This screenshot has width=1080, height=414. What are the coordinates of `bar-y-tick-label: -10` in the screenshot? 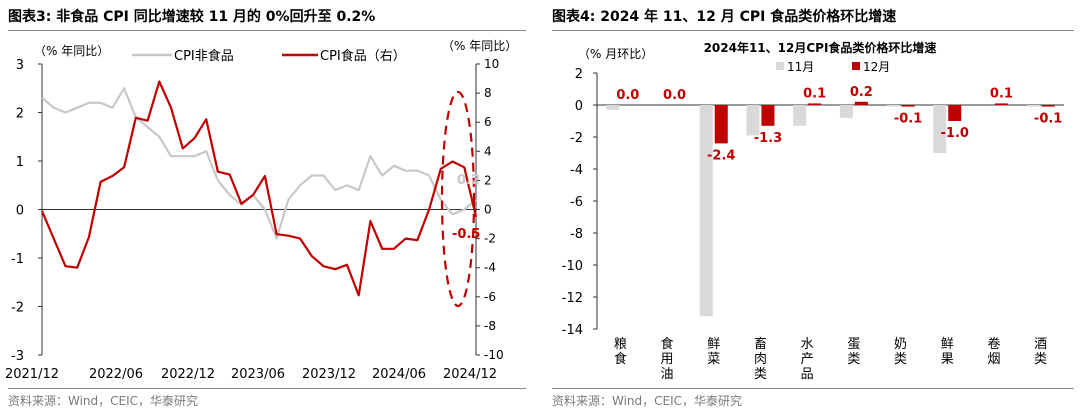 It's located at (572, 266).